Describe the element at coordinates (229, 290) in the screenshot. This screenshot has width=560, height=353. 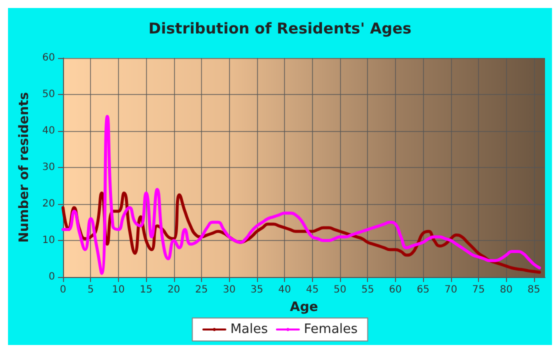
I see `x-tick-label: 30` at that location.